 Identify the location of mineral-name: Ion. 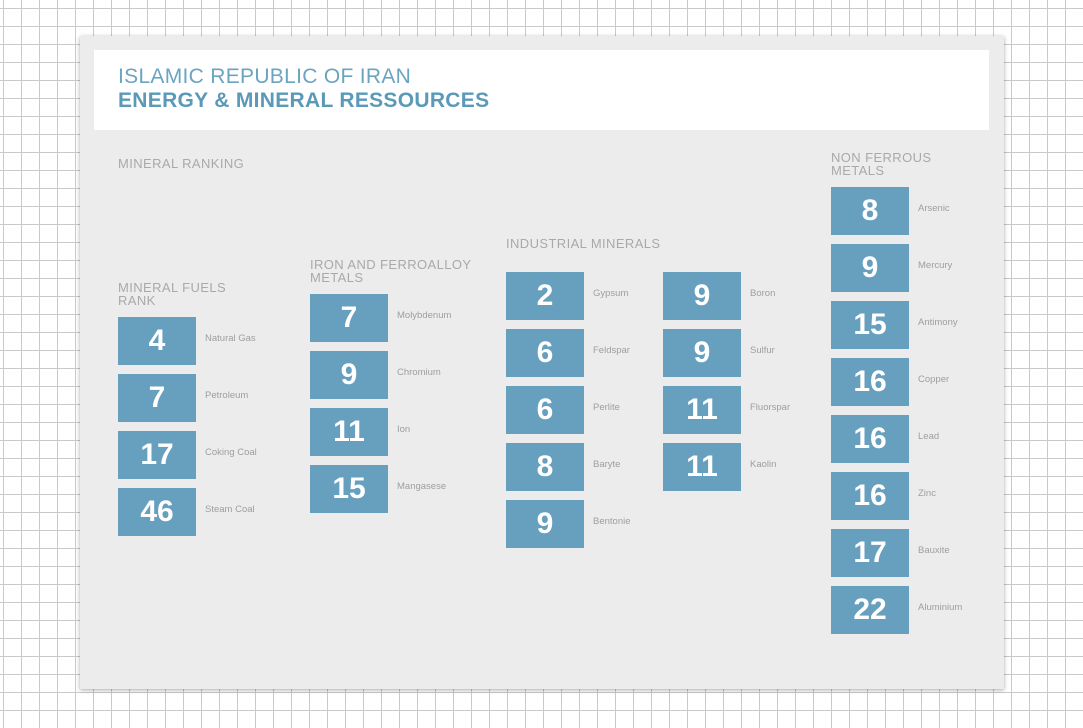
(404, 429).